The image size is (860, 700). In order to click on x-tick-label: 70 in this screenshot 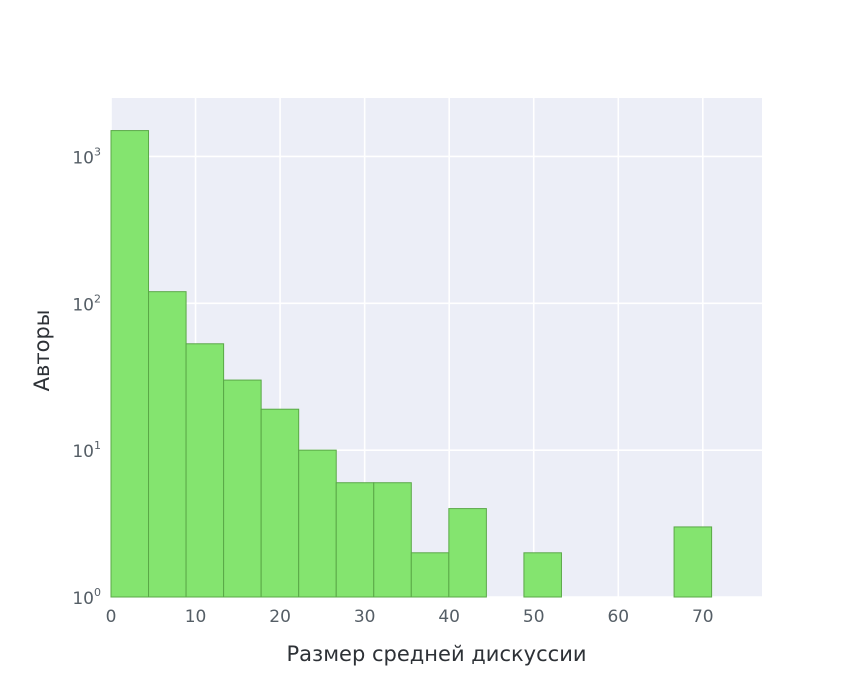, I will do `click(703, 617)`.